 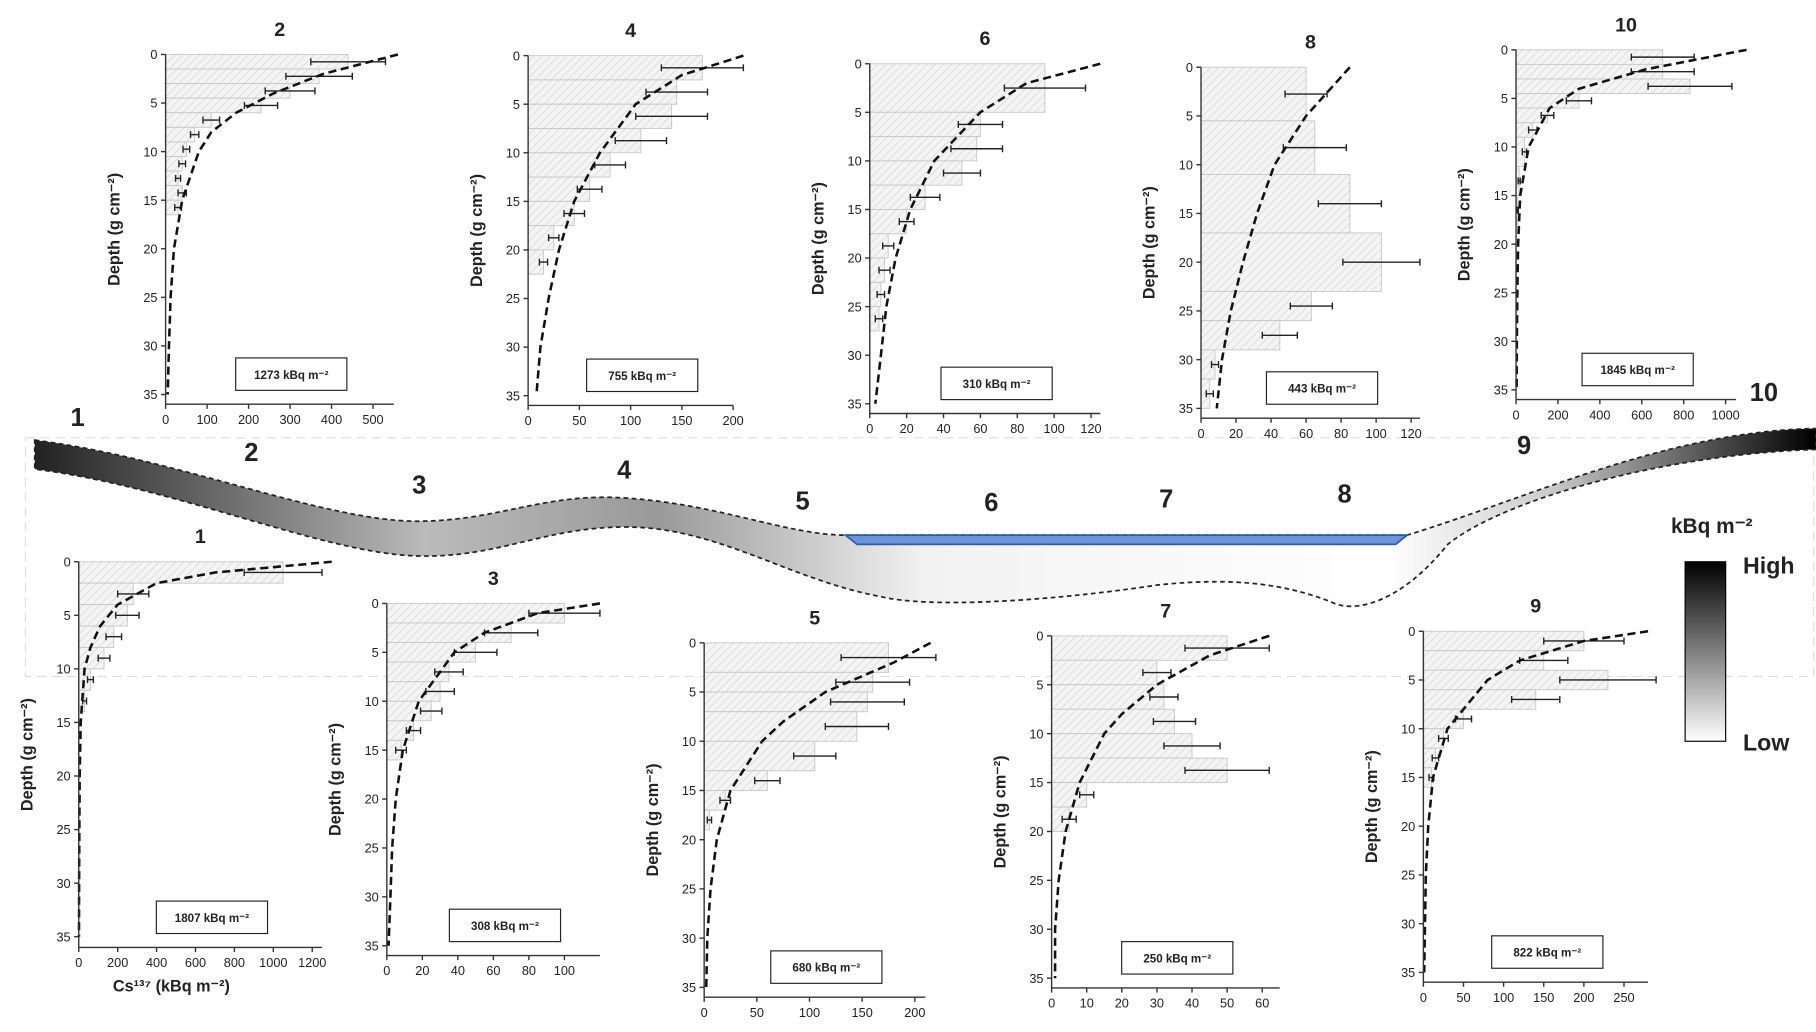 I want to click on x-tick-label: 60, so click(x=980, y=428).